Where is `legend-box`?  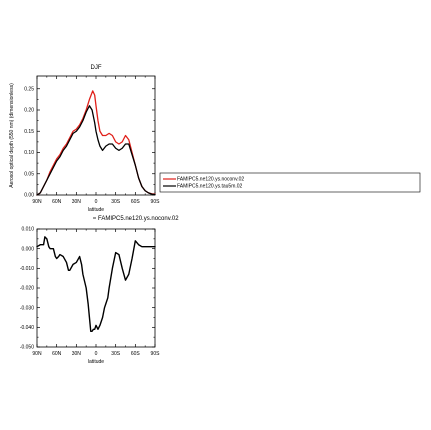 legend-box is located at coordinates (290, 182).